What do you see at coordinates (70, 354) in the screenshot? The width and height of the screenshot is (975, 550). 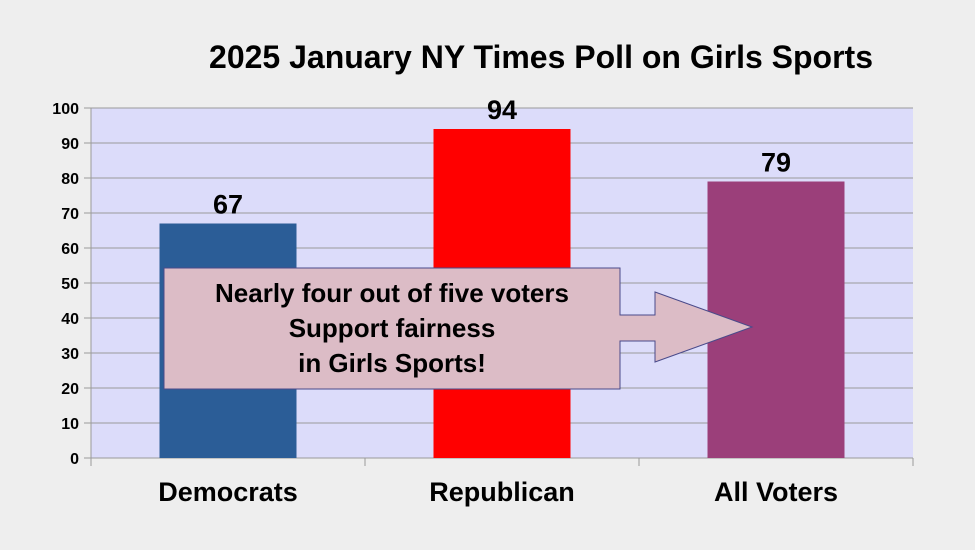 I see `y-tick-label: 30` at bounding box center [70, 354].